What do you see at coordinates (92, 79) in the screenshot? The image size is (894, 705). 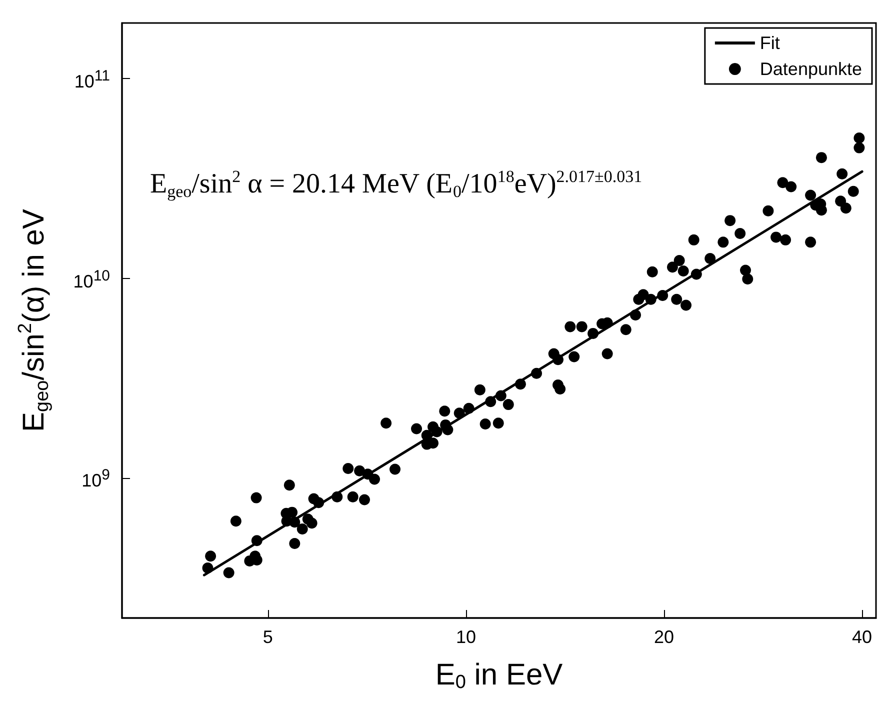 I see `y-tick-label: 10$^{11}$` at bounding box center [92, 79].